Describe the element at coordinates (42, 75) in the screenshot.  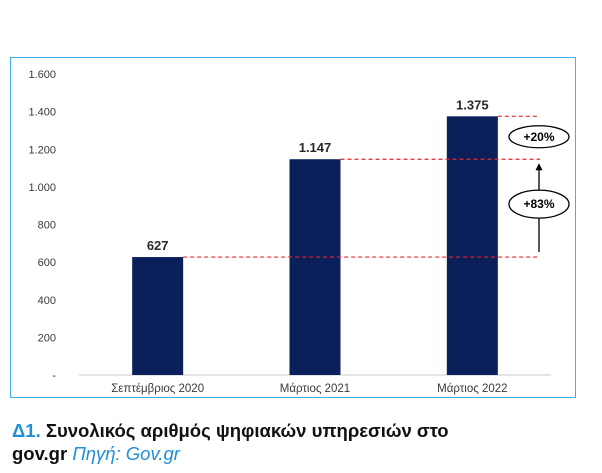
I see `y-tick-label: 1.600` at that location.